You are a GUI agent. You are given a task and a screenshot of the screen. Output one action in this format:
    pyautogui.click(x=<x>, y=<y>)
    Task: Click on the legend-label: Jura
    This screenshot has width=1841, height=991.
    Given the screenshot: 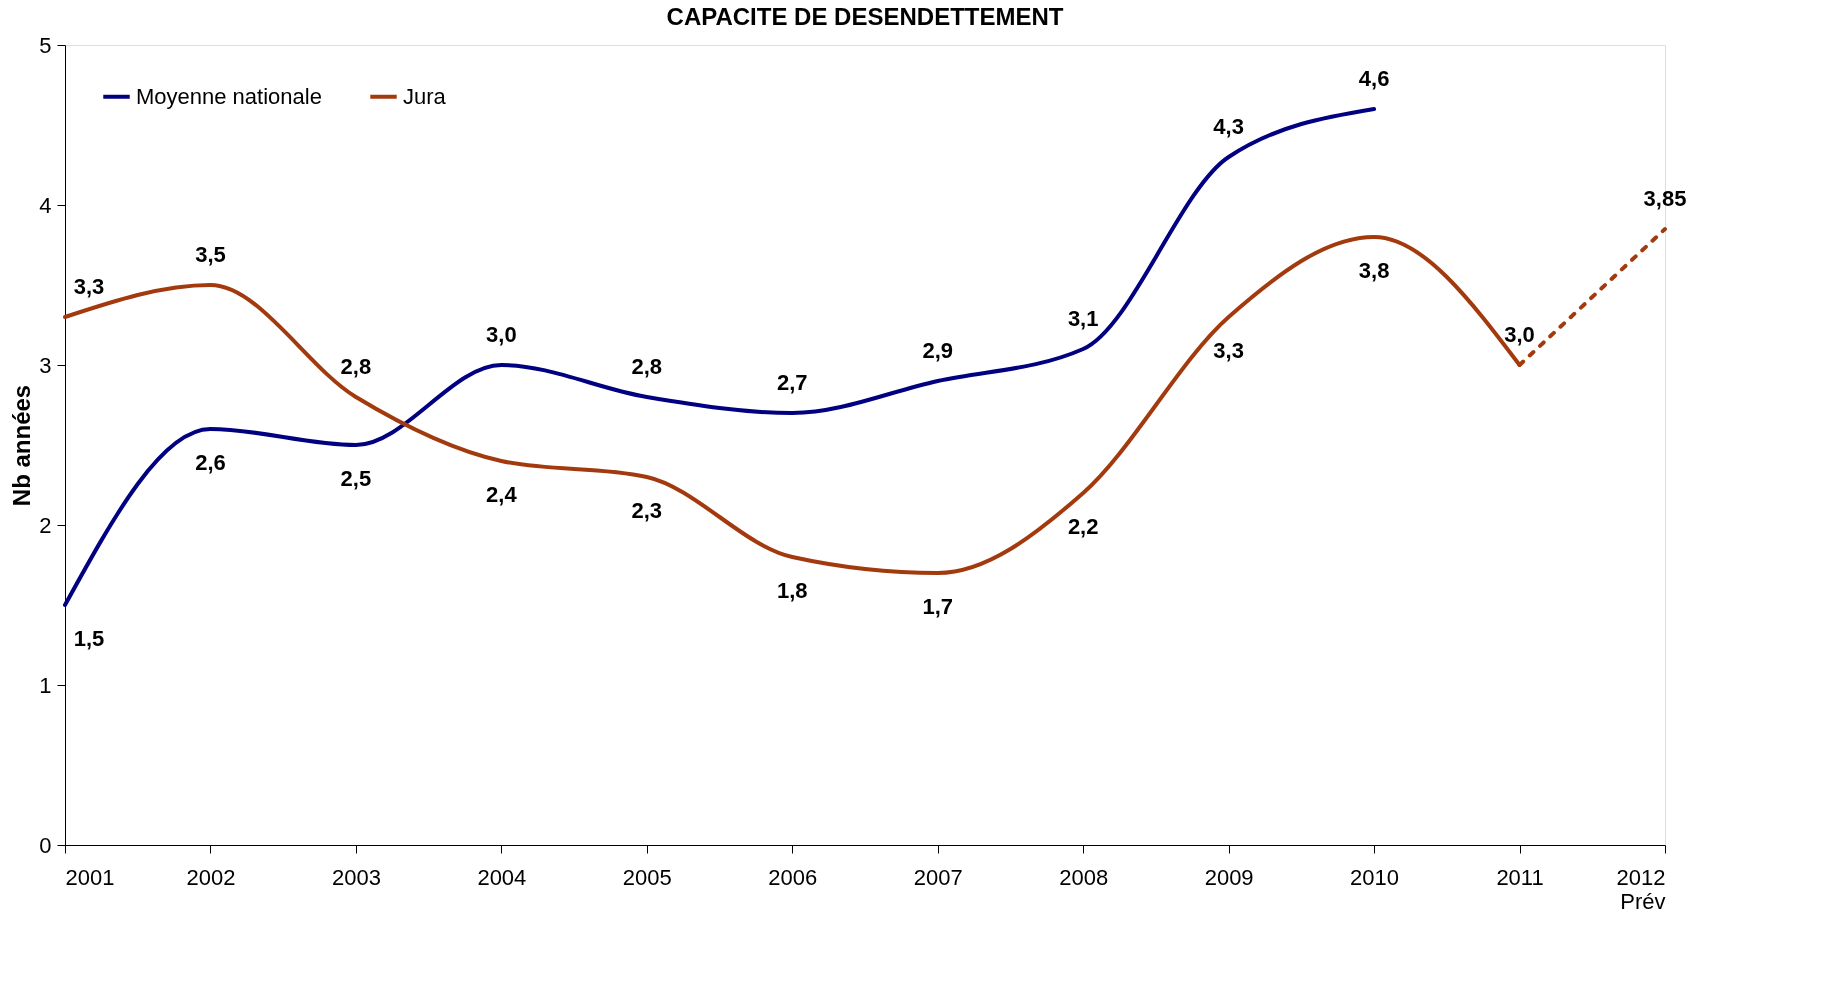 What is the action you would take?
    pyautogui.click(x=425, y=96)
    